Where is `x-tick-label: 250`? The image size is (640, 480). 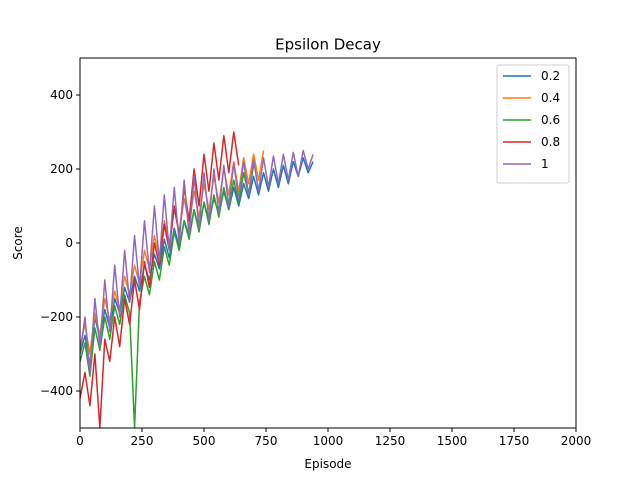 x-tick-label: 250 is located at coordinates (142, 441).